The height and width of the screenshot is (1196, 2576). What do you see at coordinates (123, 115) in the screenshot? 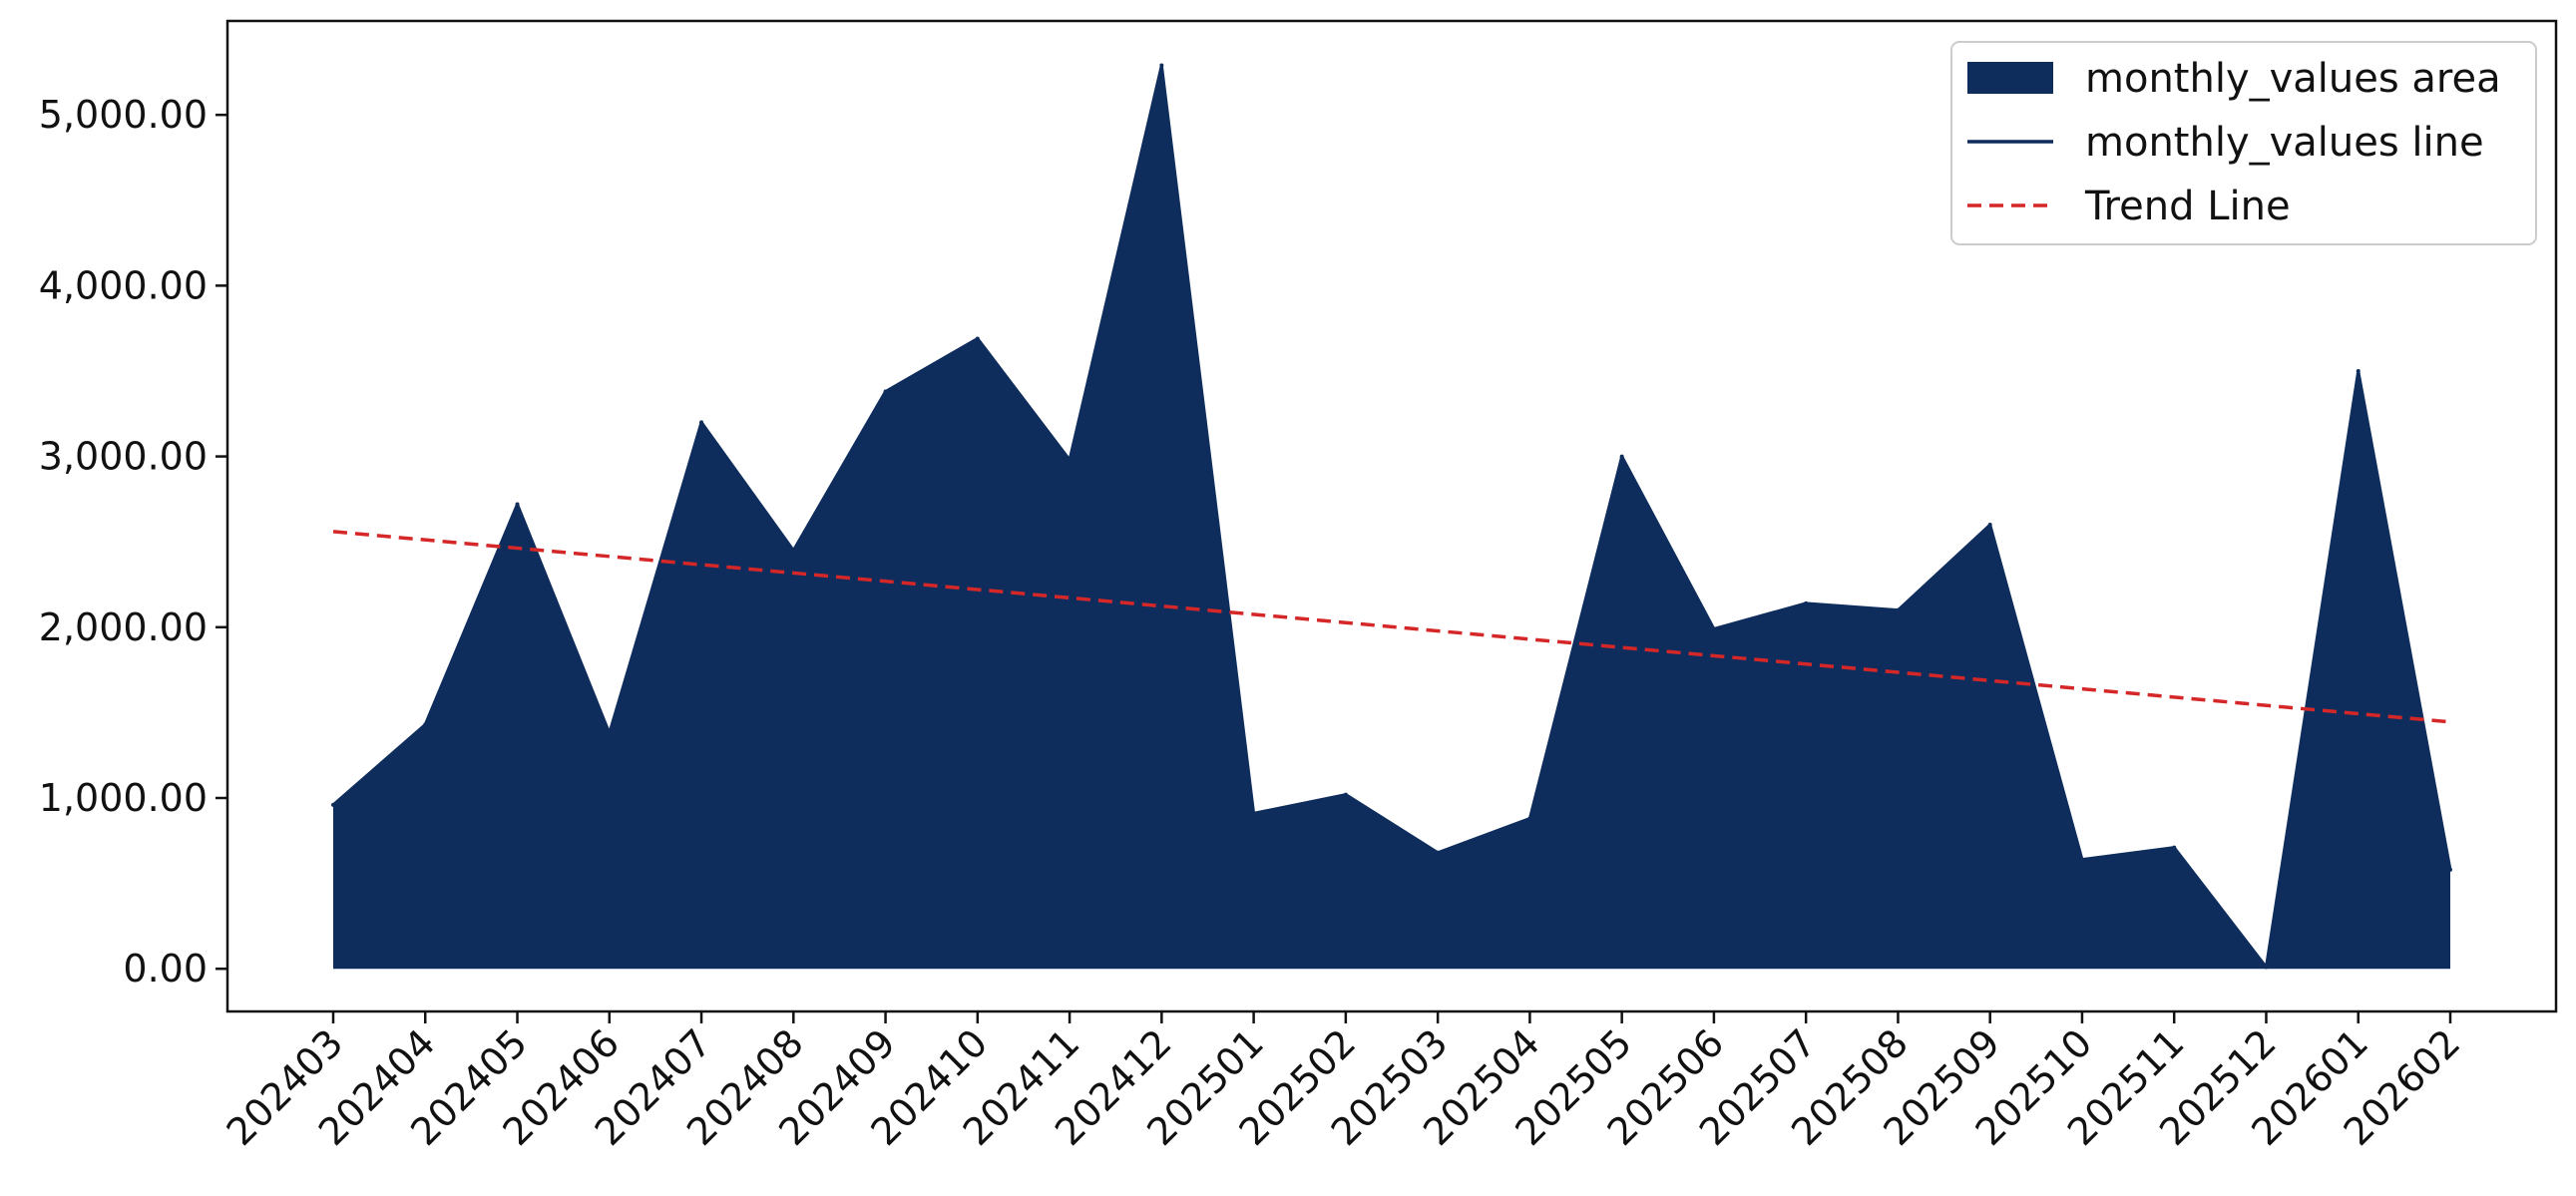
I see `y-tick-label: 5,000.00` at bounding box center [123, 115].